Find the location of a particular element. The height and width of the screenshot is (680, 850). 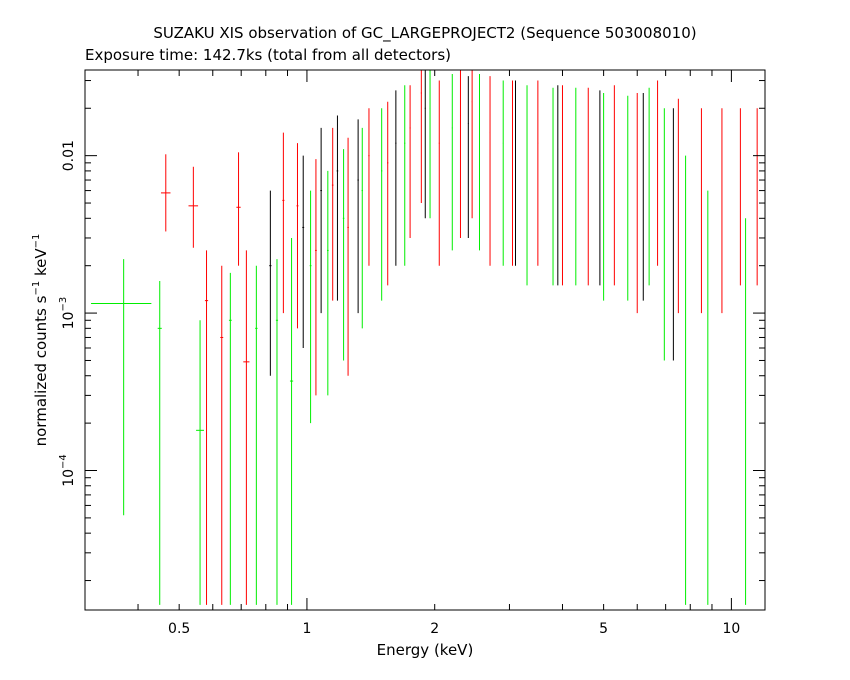

y-tick-label: 10−4 is located at coordinates (67, 470).